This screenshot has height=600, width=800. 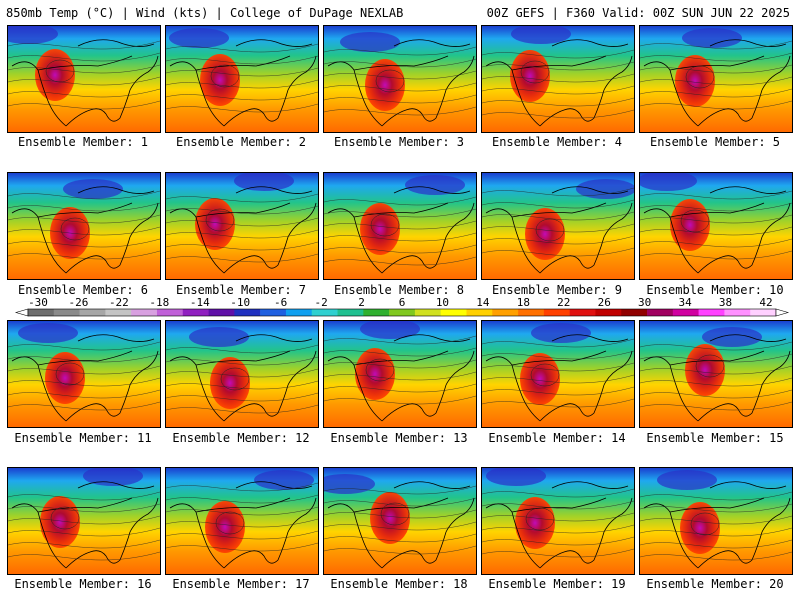 I want to click on colorbar-tick-label: 26, so click(x=604, y=302).